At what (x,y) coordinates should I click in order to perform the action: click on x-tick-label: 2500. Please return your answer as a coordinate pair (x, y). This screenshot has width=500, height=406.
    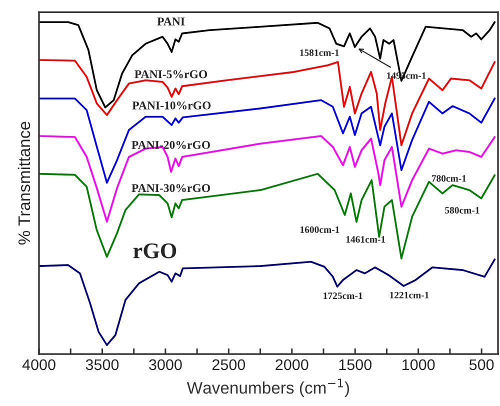
    Looking at the image, I should click on (229, 364).